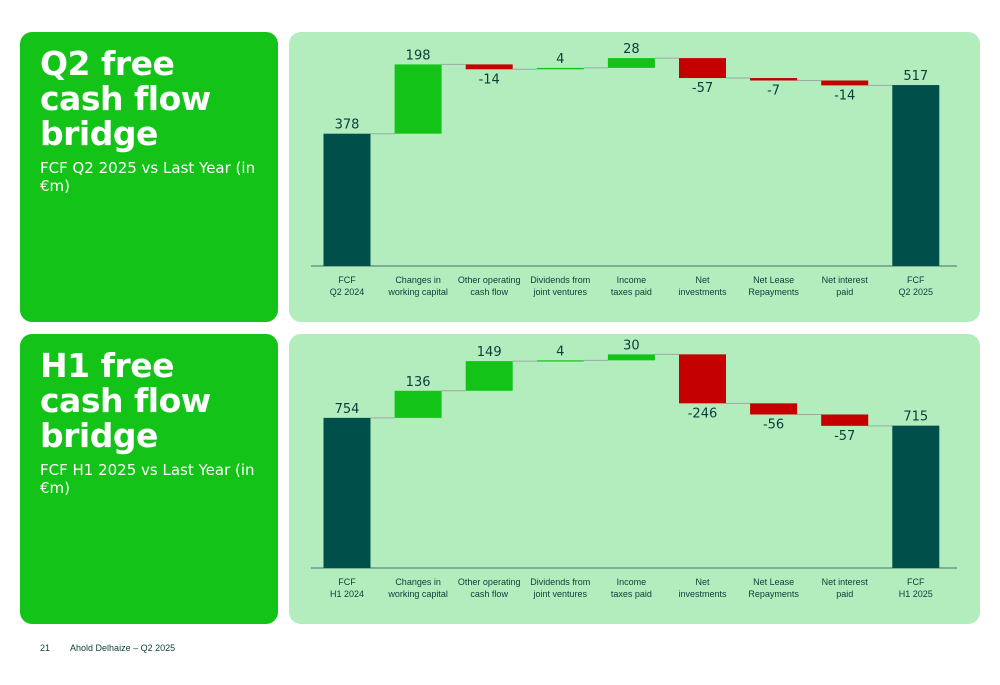 Image resolution: width=1000 pixels, height=685 pixels. I want to click on q2-subtitle: FCF Q2 2025 vs Last Year (in €m), so click(148, 177).